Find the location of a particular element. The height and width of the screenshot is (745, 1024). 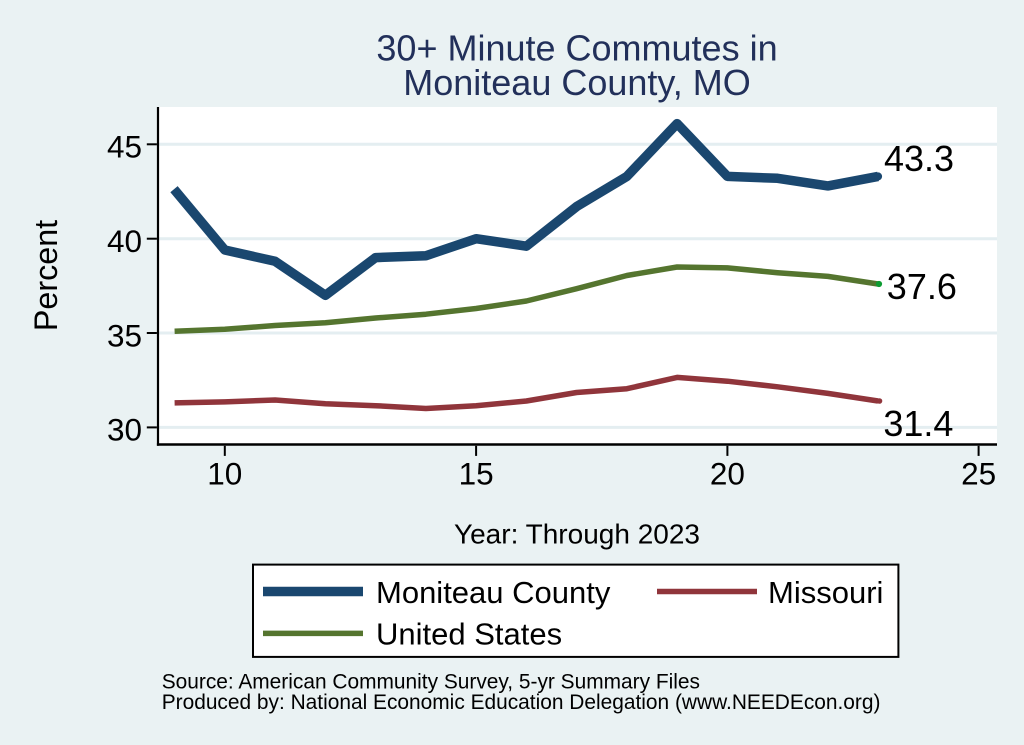

svg-text: 43.3 is located at coordinates (919, 158).